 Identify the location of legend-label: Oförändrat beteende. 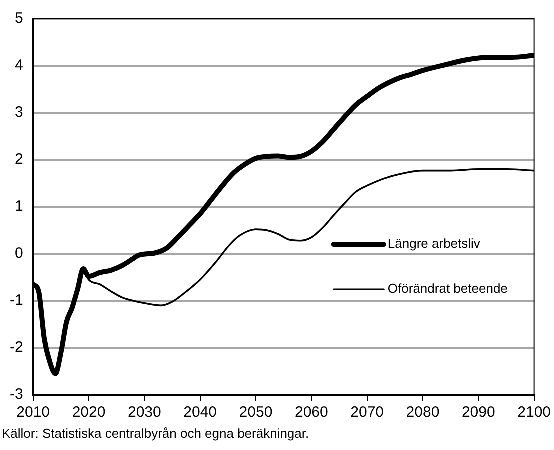
(448, 288).